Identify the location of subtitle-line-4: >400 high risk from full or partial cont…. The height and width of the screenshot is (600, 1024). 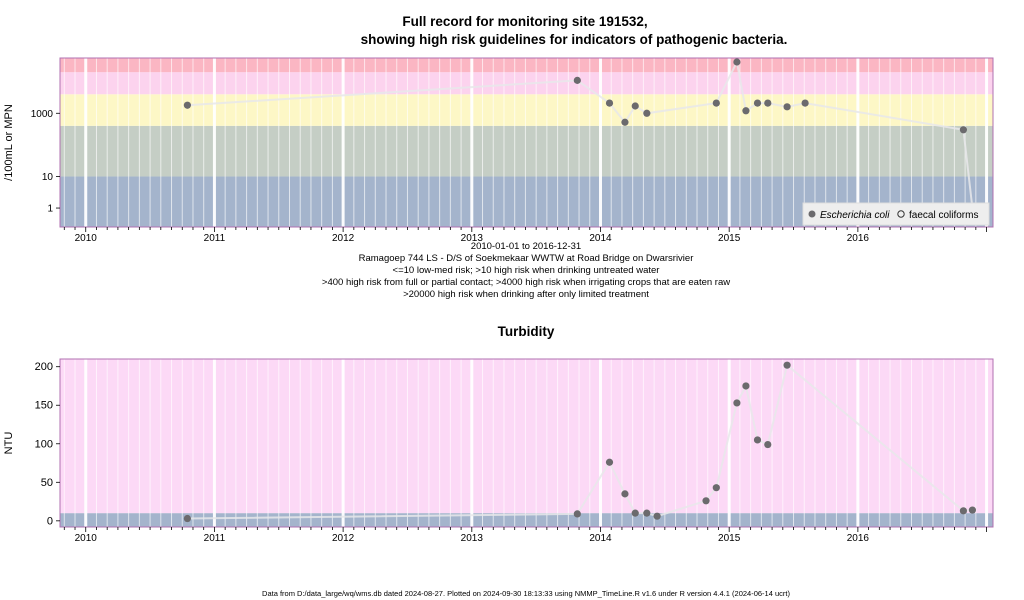
(526, 282).